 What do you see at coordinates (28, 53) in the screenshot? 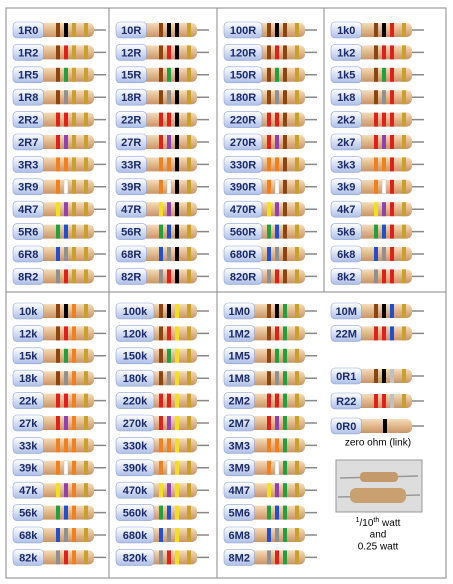
I see `resistor-label: 1R2` at bounding box center [28, 53].